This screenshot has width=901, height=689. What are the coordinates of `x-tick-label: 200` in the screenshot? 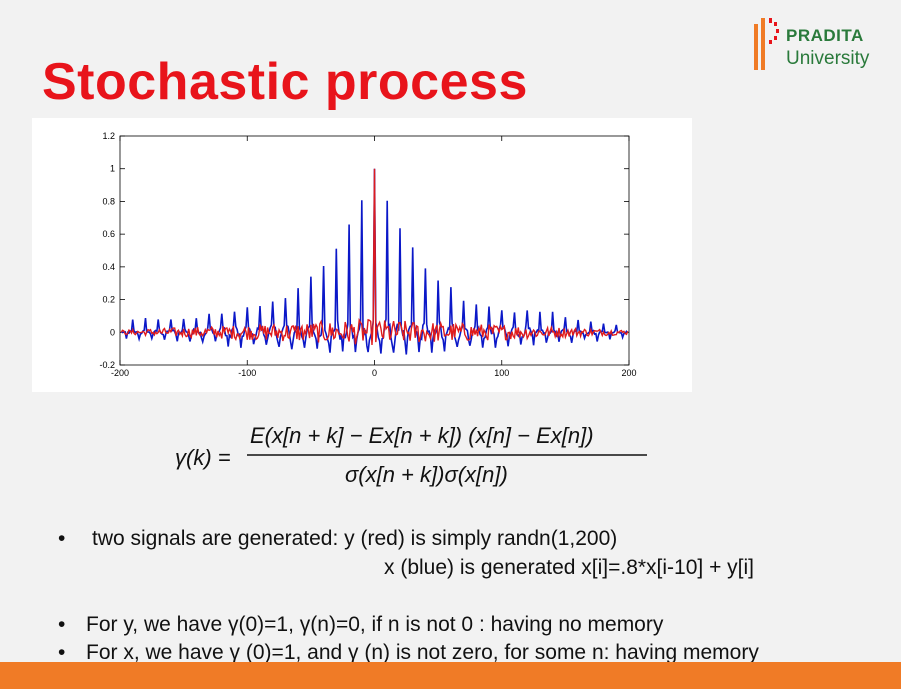 It's located at (628, 373).